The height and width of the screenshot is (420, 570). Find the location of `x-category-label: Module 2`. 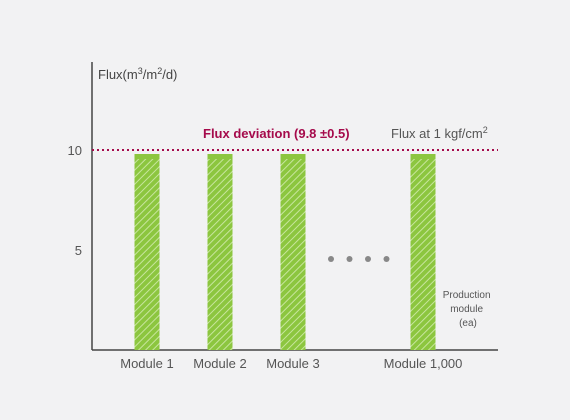

x-category-label: Module 2 is located at coordinates (219, 363).